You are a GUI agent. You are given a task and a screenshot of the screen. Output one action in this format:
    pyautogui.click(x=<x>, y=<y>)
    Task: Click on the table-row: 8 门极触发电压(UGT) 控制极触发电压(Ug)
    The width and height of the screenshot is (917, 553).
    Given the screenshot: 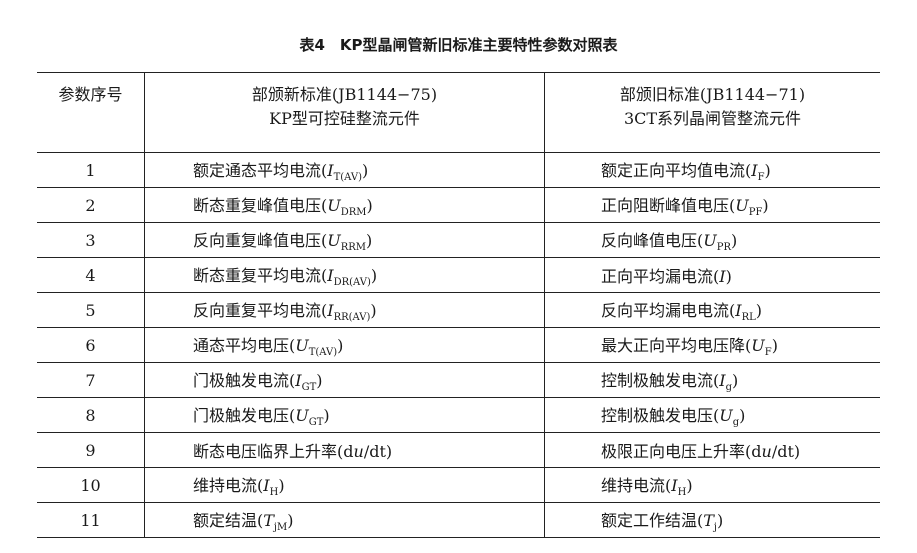 What is the action you would take?
    pyautogui.click(x=458, y=415)
    